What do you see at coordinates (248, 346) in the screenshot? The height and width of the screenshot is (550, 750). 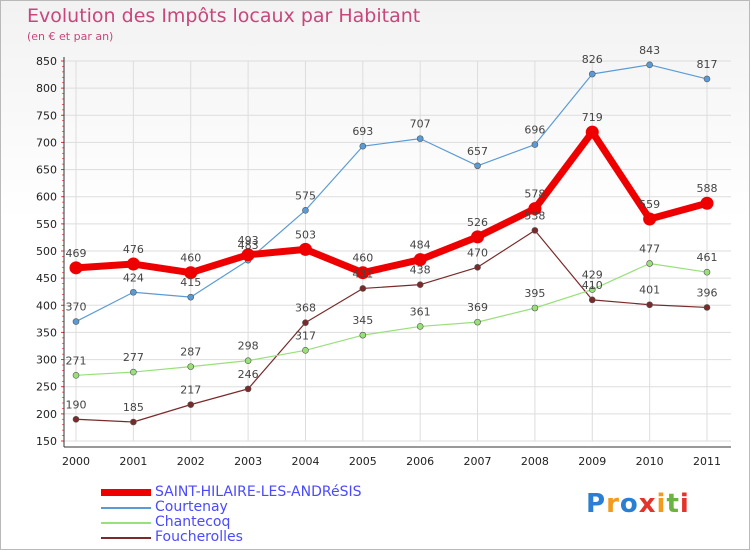 I see `data-label: 298` at bounding box center [248, 346].